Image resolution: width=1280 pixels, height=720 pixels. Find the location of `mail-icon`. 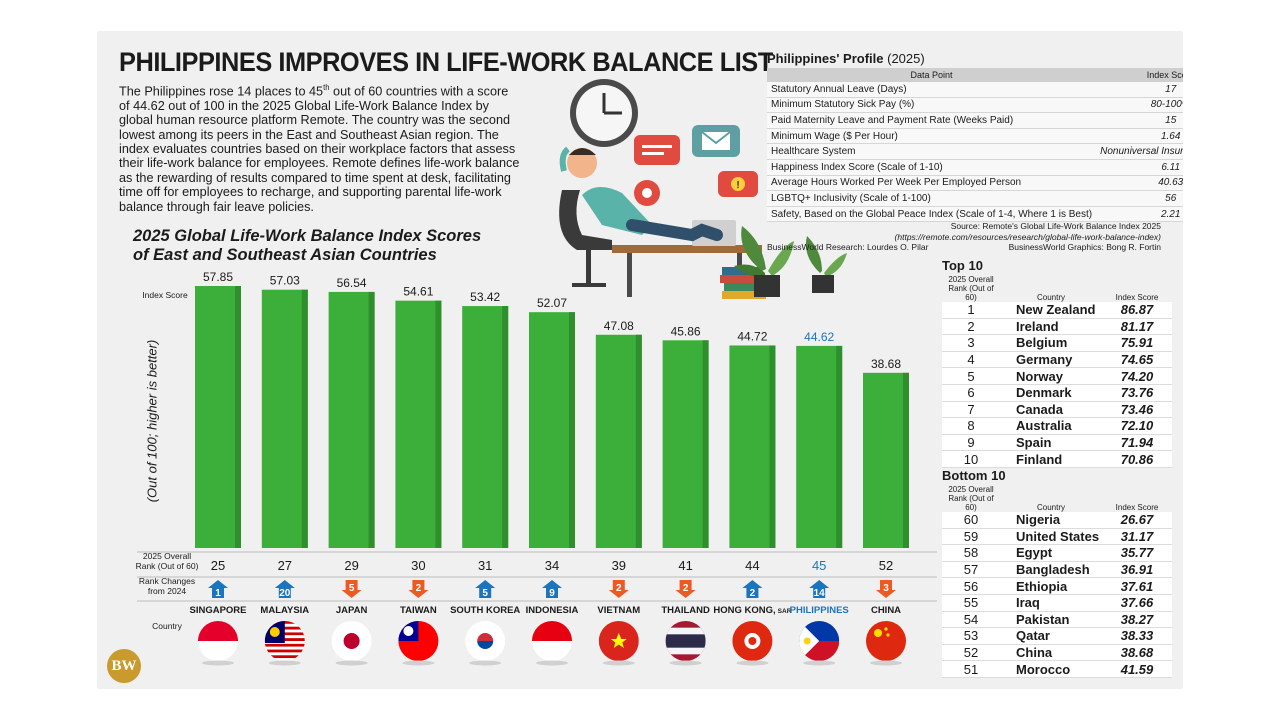

mail-icon is located at coordinates (716, 141).